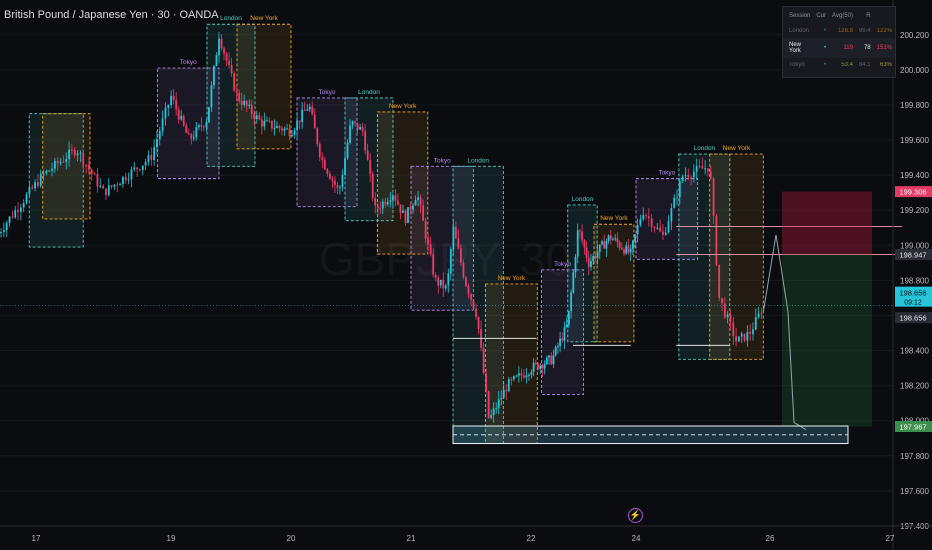  What do you see at coordinates (369, 92) in the screenshot?
I see `session-label: London` at bounding box center [369, 92].